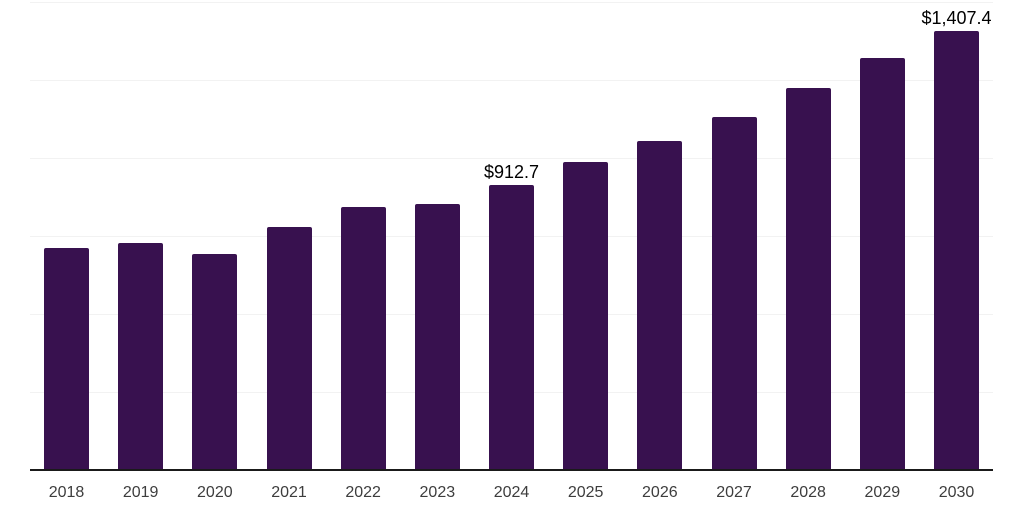  What do you see at coordinates (437, 492) in the screenshot?
I see `x-axis-label-2023: 2023` at bounding box center [437, 492].